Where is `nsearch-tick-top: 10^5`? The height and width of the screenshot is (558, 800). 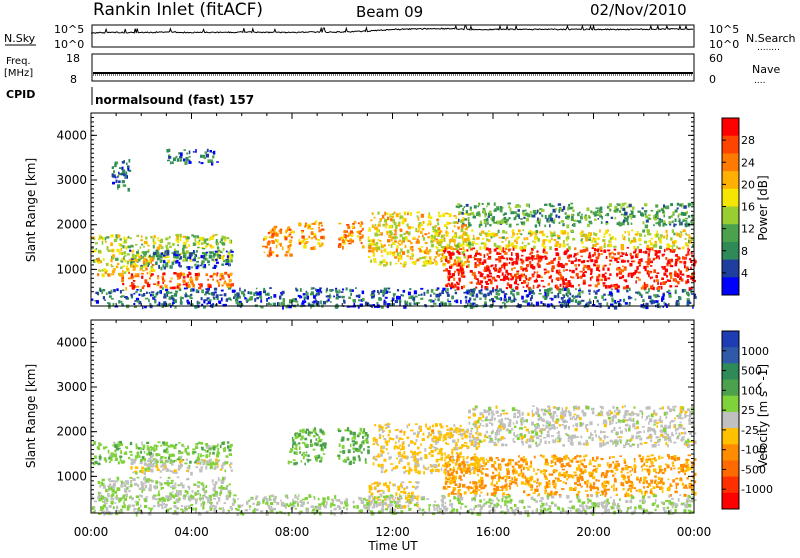 nsearch-tick-top: 10^5 is located at coordinates (724, 29).